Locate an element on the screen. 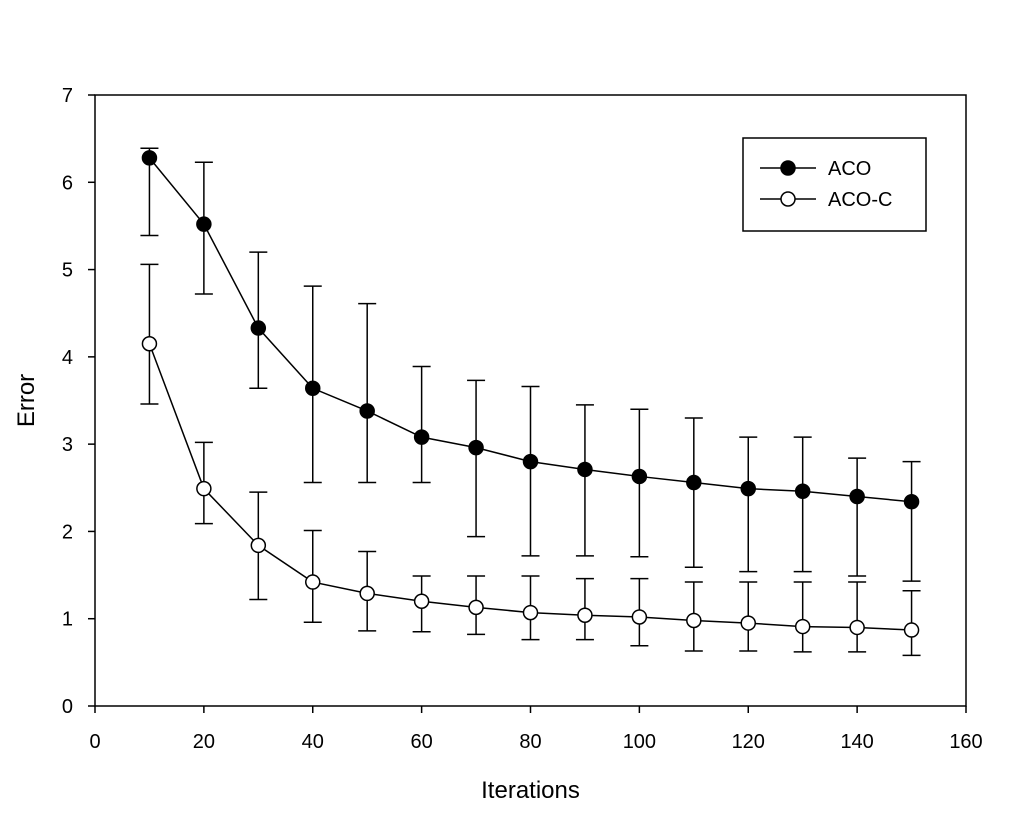 Image resolution: width=1017 pixels, height=814 pixels. legend: ACO ACO-C is located at coordinates (834, 184).